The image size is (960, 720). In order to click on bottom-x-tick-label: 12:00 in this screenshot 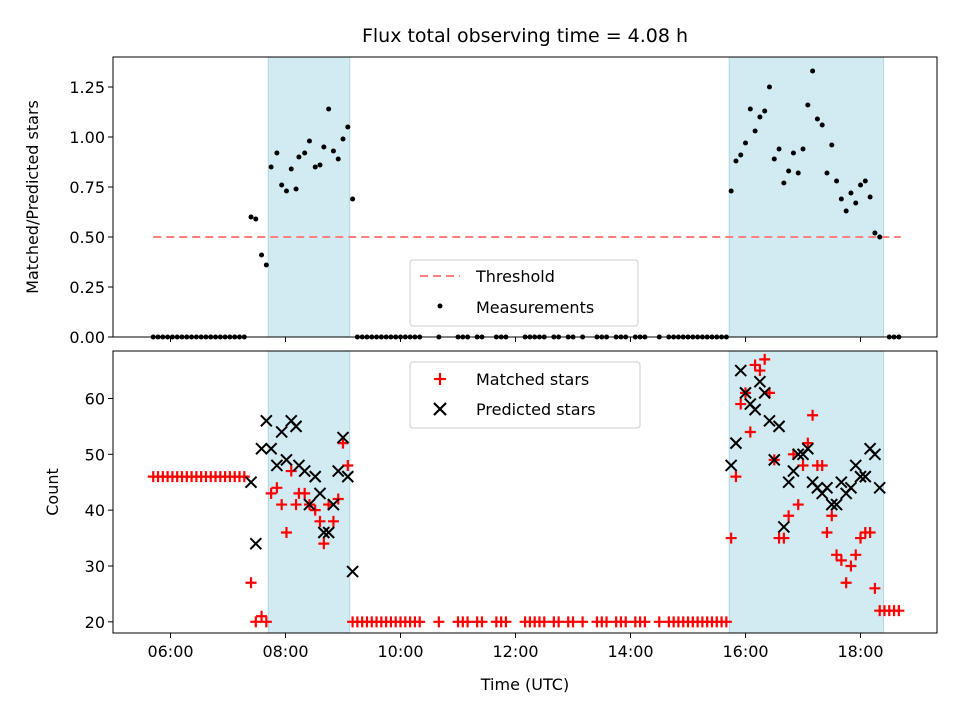, I will do `click(515, 651)`.